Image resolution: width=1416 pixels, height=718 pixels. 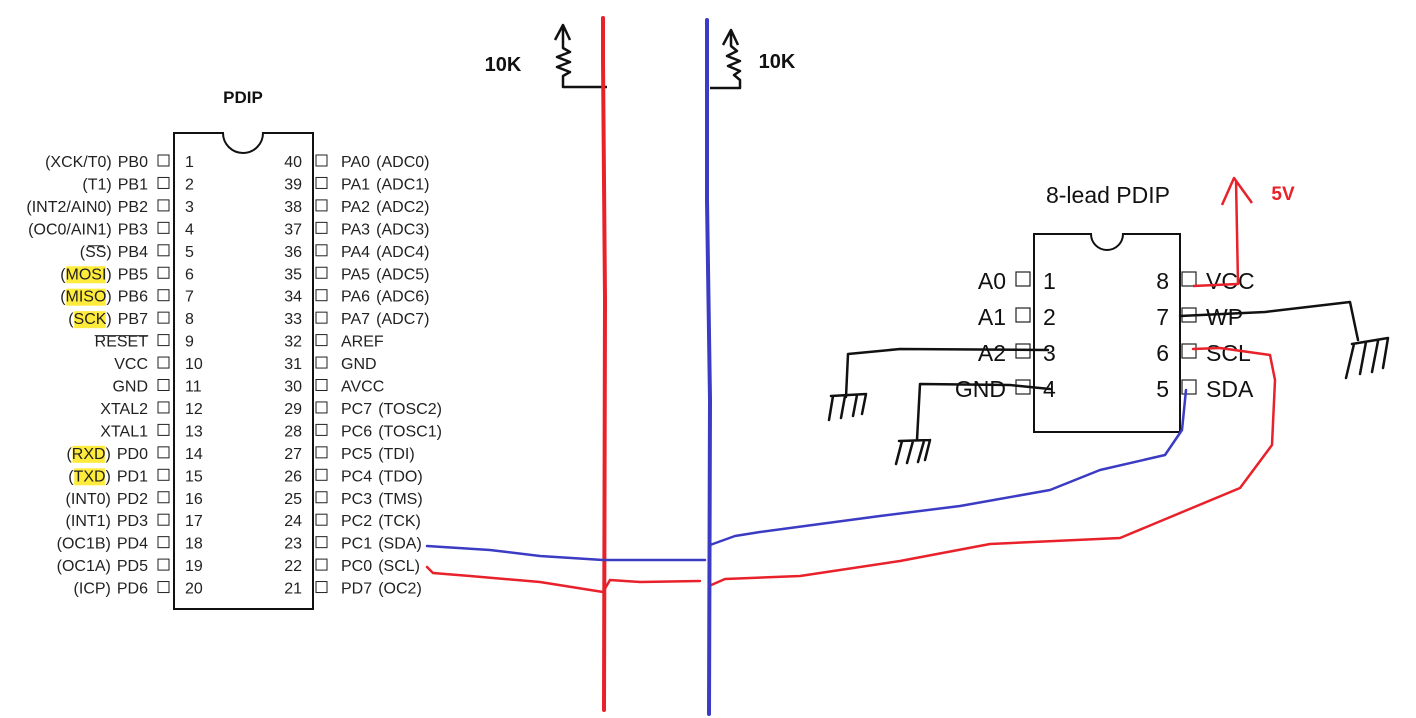 What do you see at coordinates (402, 184) in the screenshot?
I see `pin-function: (ADC1)` at bounding box center [402, 184].